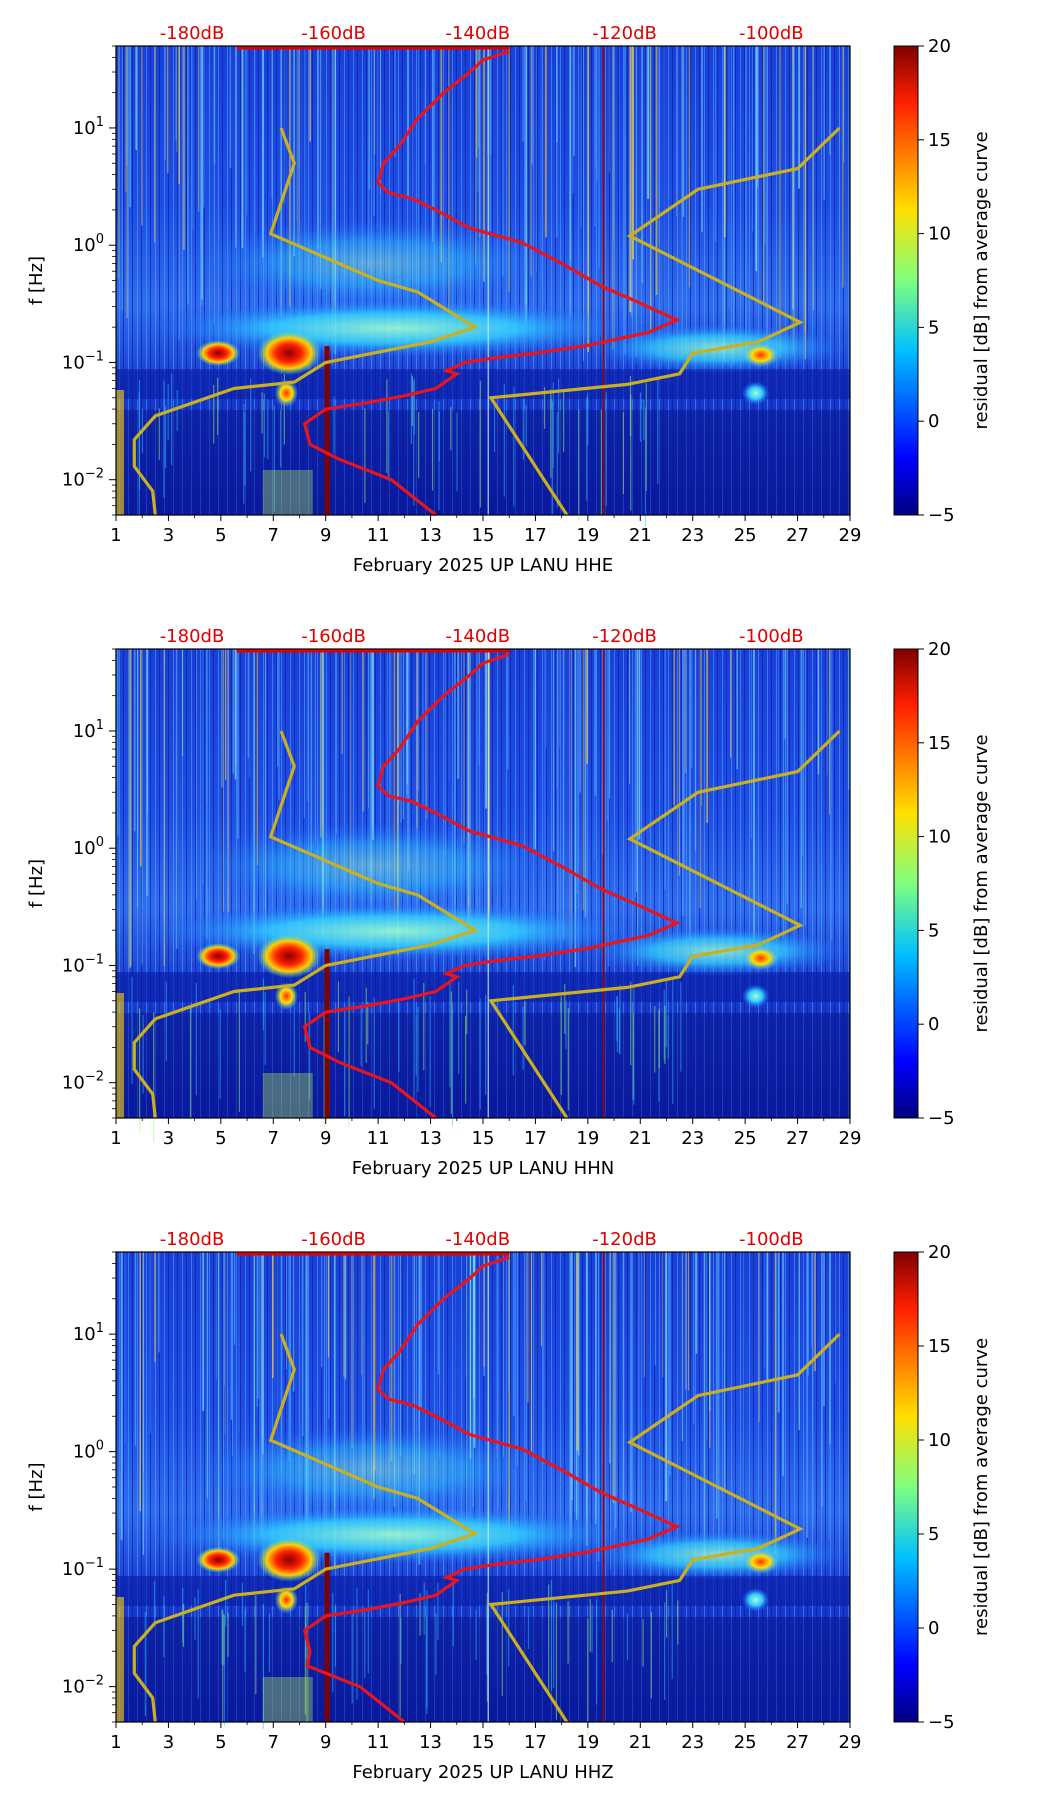  Describe the element at coordinates (482, 1772) in the screenshot. I see `x-axis-label: February 2025 UP LANU HHZ` at that location.